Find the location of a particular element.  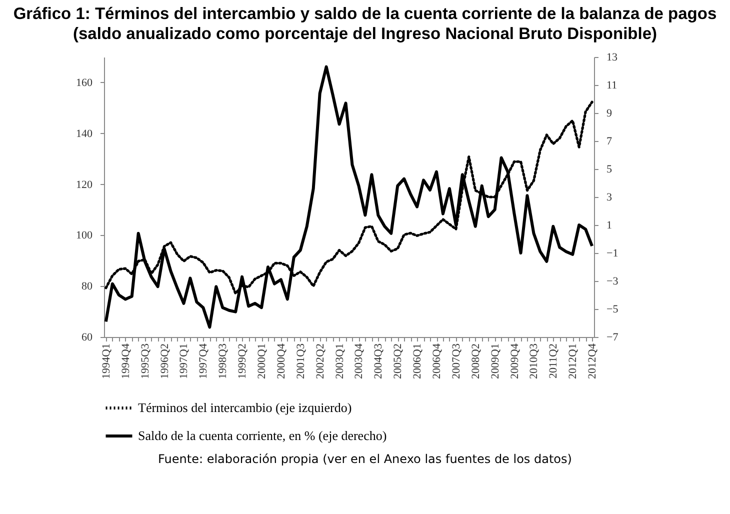

y-tick-label: 60 is located at coordinates (87, 338).